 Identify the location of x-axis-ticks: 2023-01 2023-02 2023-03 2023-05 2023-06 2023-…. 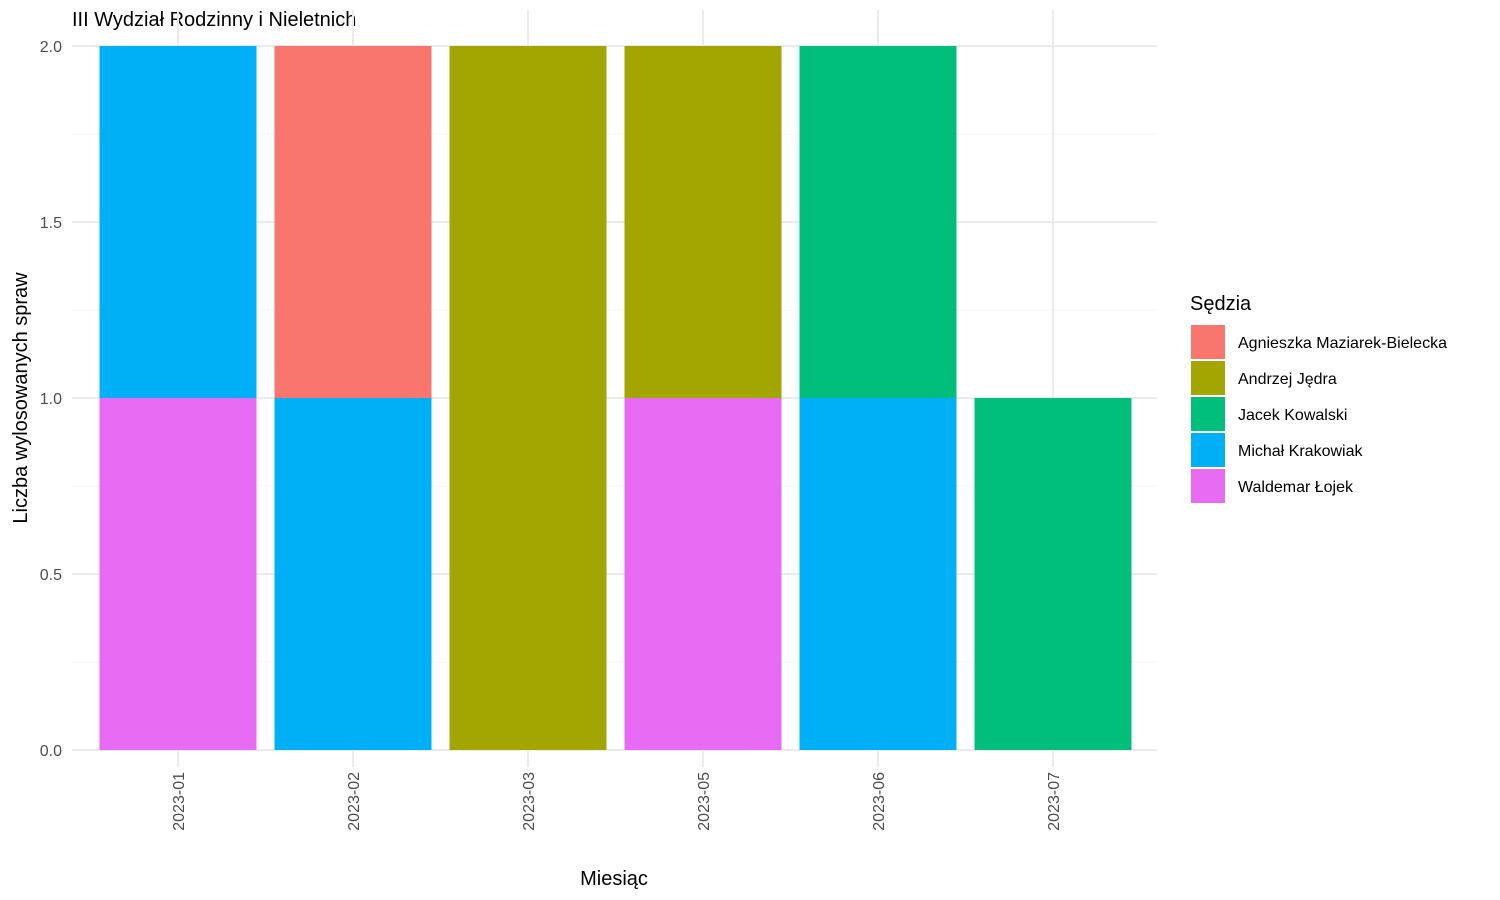
(617, 801).